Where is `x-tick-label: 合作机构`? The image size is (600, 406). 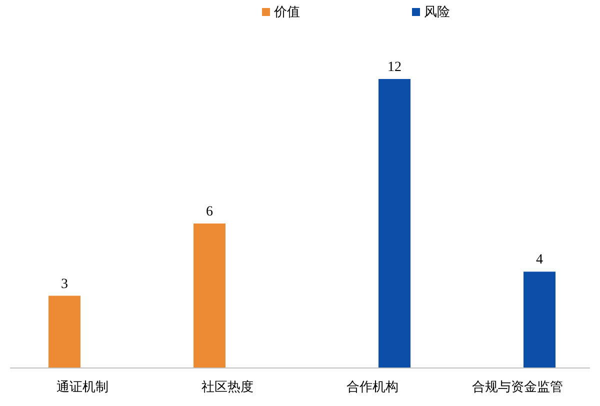
x-tick-label: 合作机构 is located at coordinates (372, 387).